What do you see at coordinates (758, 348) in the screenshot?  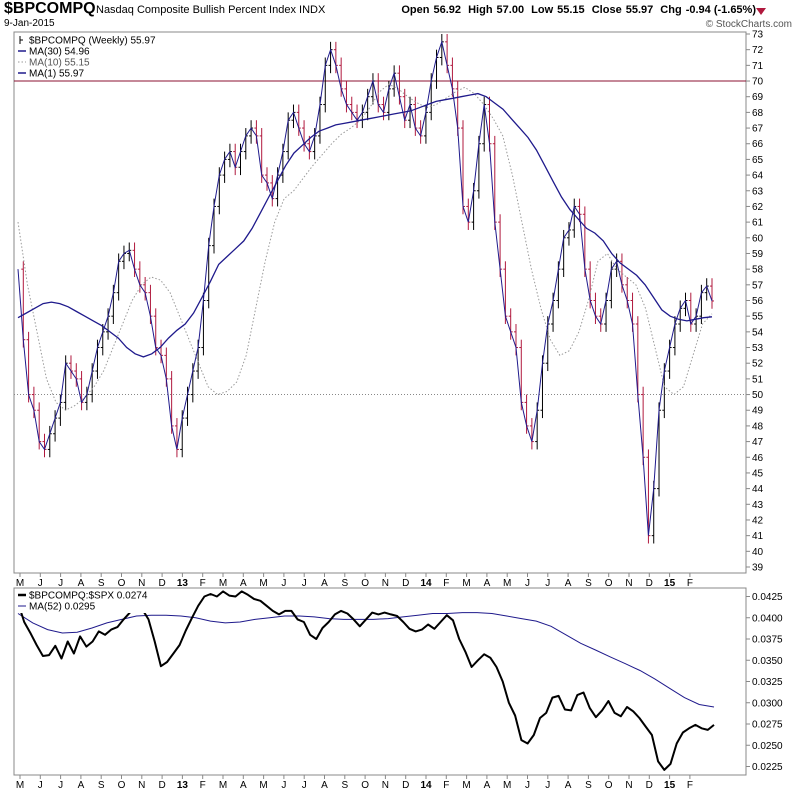 I see `y-axis-label: 53` at bounding box center [758, 348].